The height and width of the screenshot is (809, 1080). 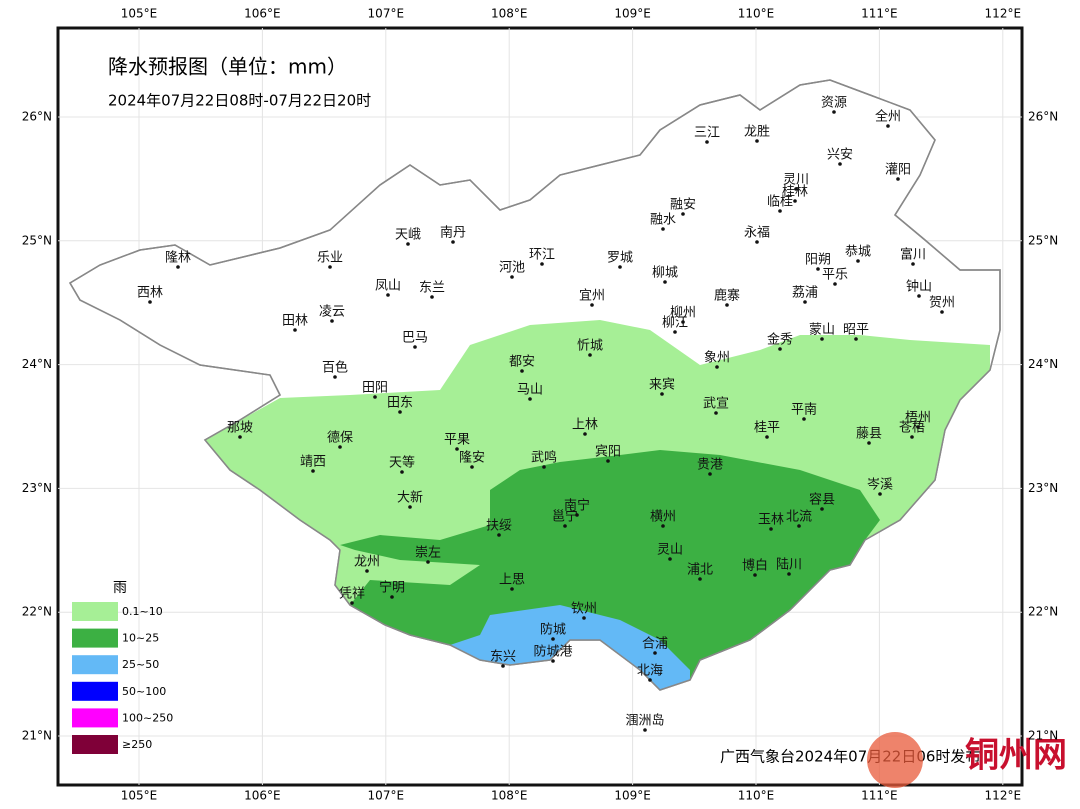 I want to click on city-label: 忻城, so click(x=590, y=346).